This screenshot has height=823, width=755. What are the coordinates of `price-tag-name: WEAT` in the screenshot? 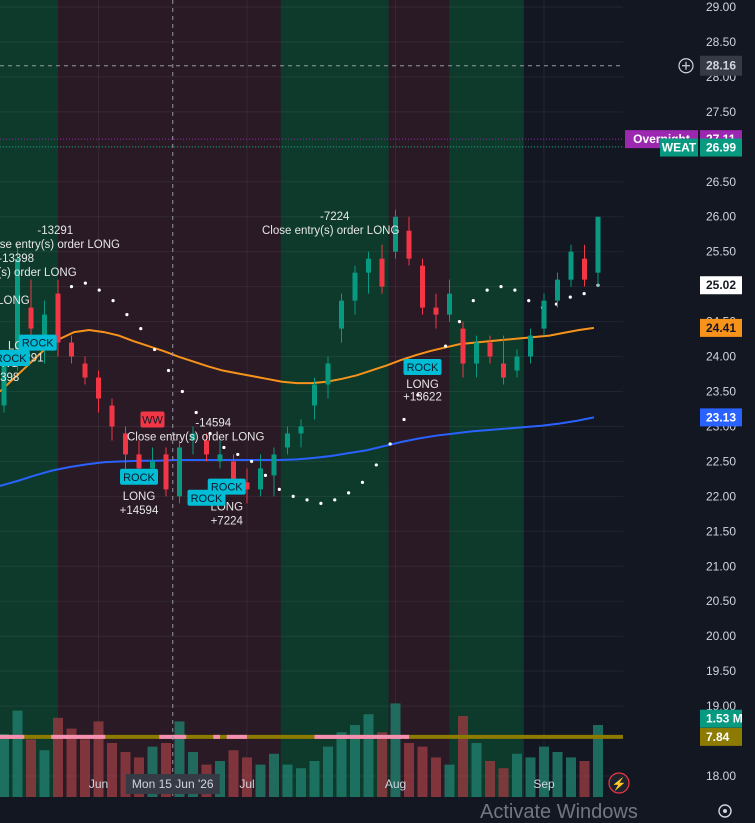 It's located at (679, 148).